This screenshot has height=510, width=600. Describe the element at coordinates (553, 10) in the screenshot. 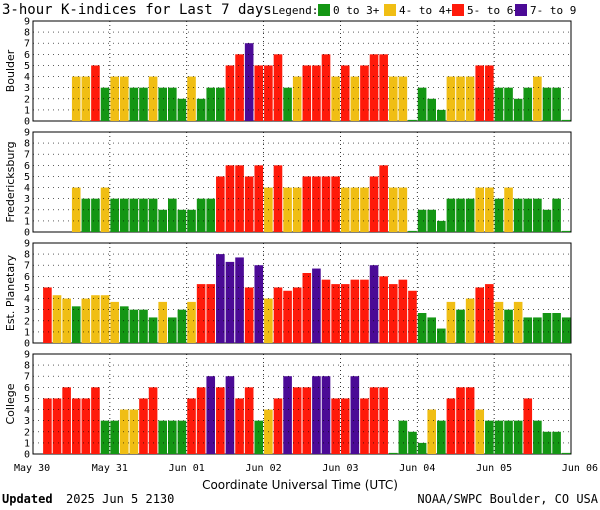

I see `legend-entry-label: 7- to 9` at that location.